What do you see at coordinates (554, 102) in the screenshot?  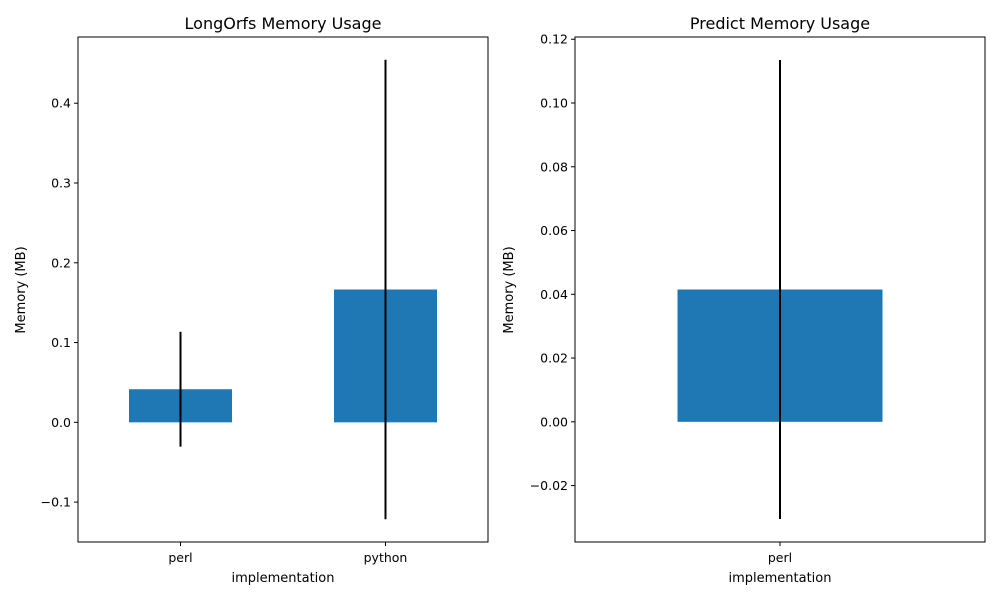 I see `y-tick-label: 0.10` at bounding box center [554, 102].